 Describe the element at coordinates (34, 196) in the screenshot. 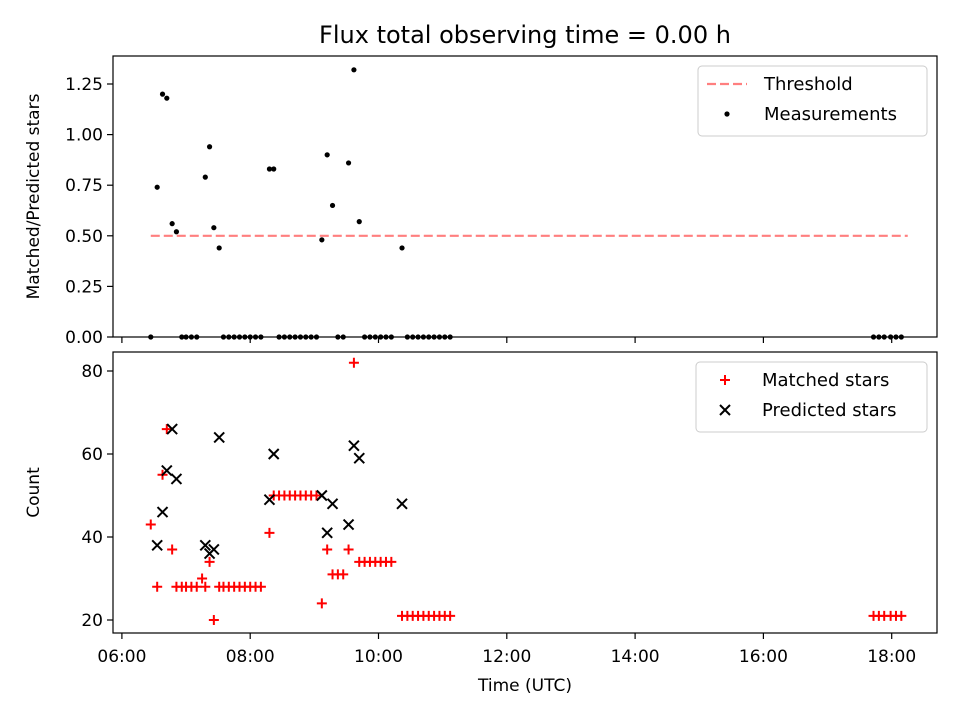

I see `y-axis-label: Matched/Predicted stars` at that location.